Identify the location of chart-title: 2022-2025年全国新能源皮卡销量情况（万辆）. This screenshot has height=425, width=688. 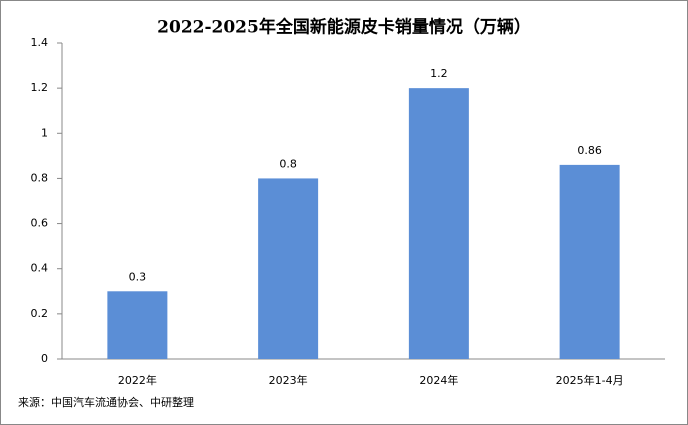
(344, 27).